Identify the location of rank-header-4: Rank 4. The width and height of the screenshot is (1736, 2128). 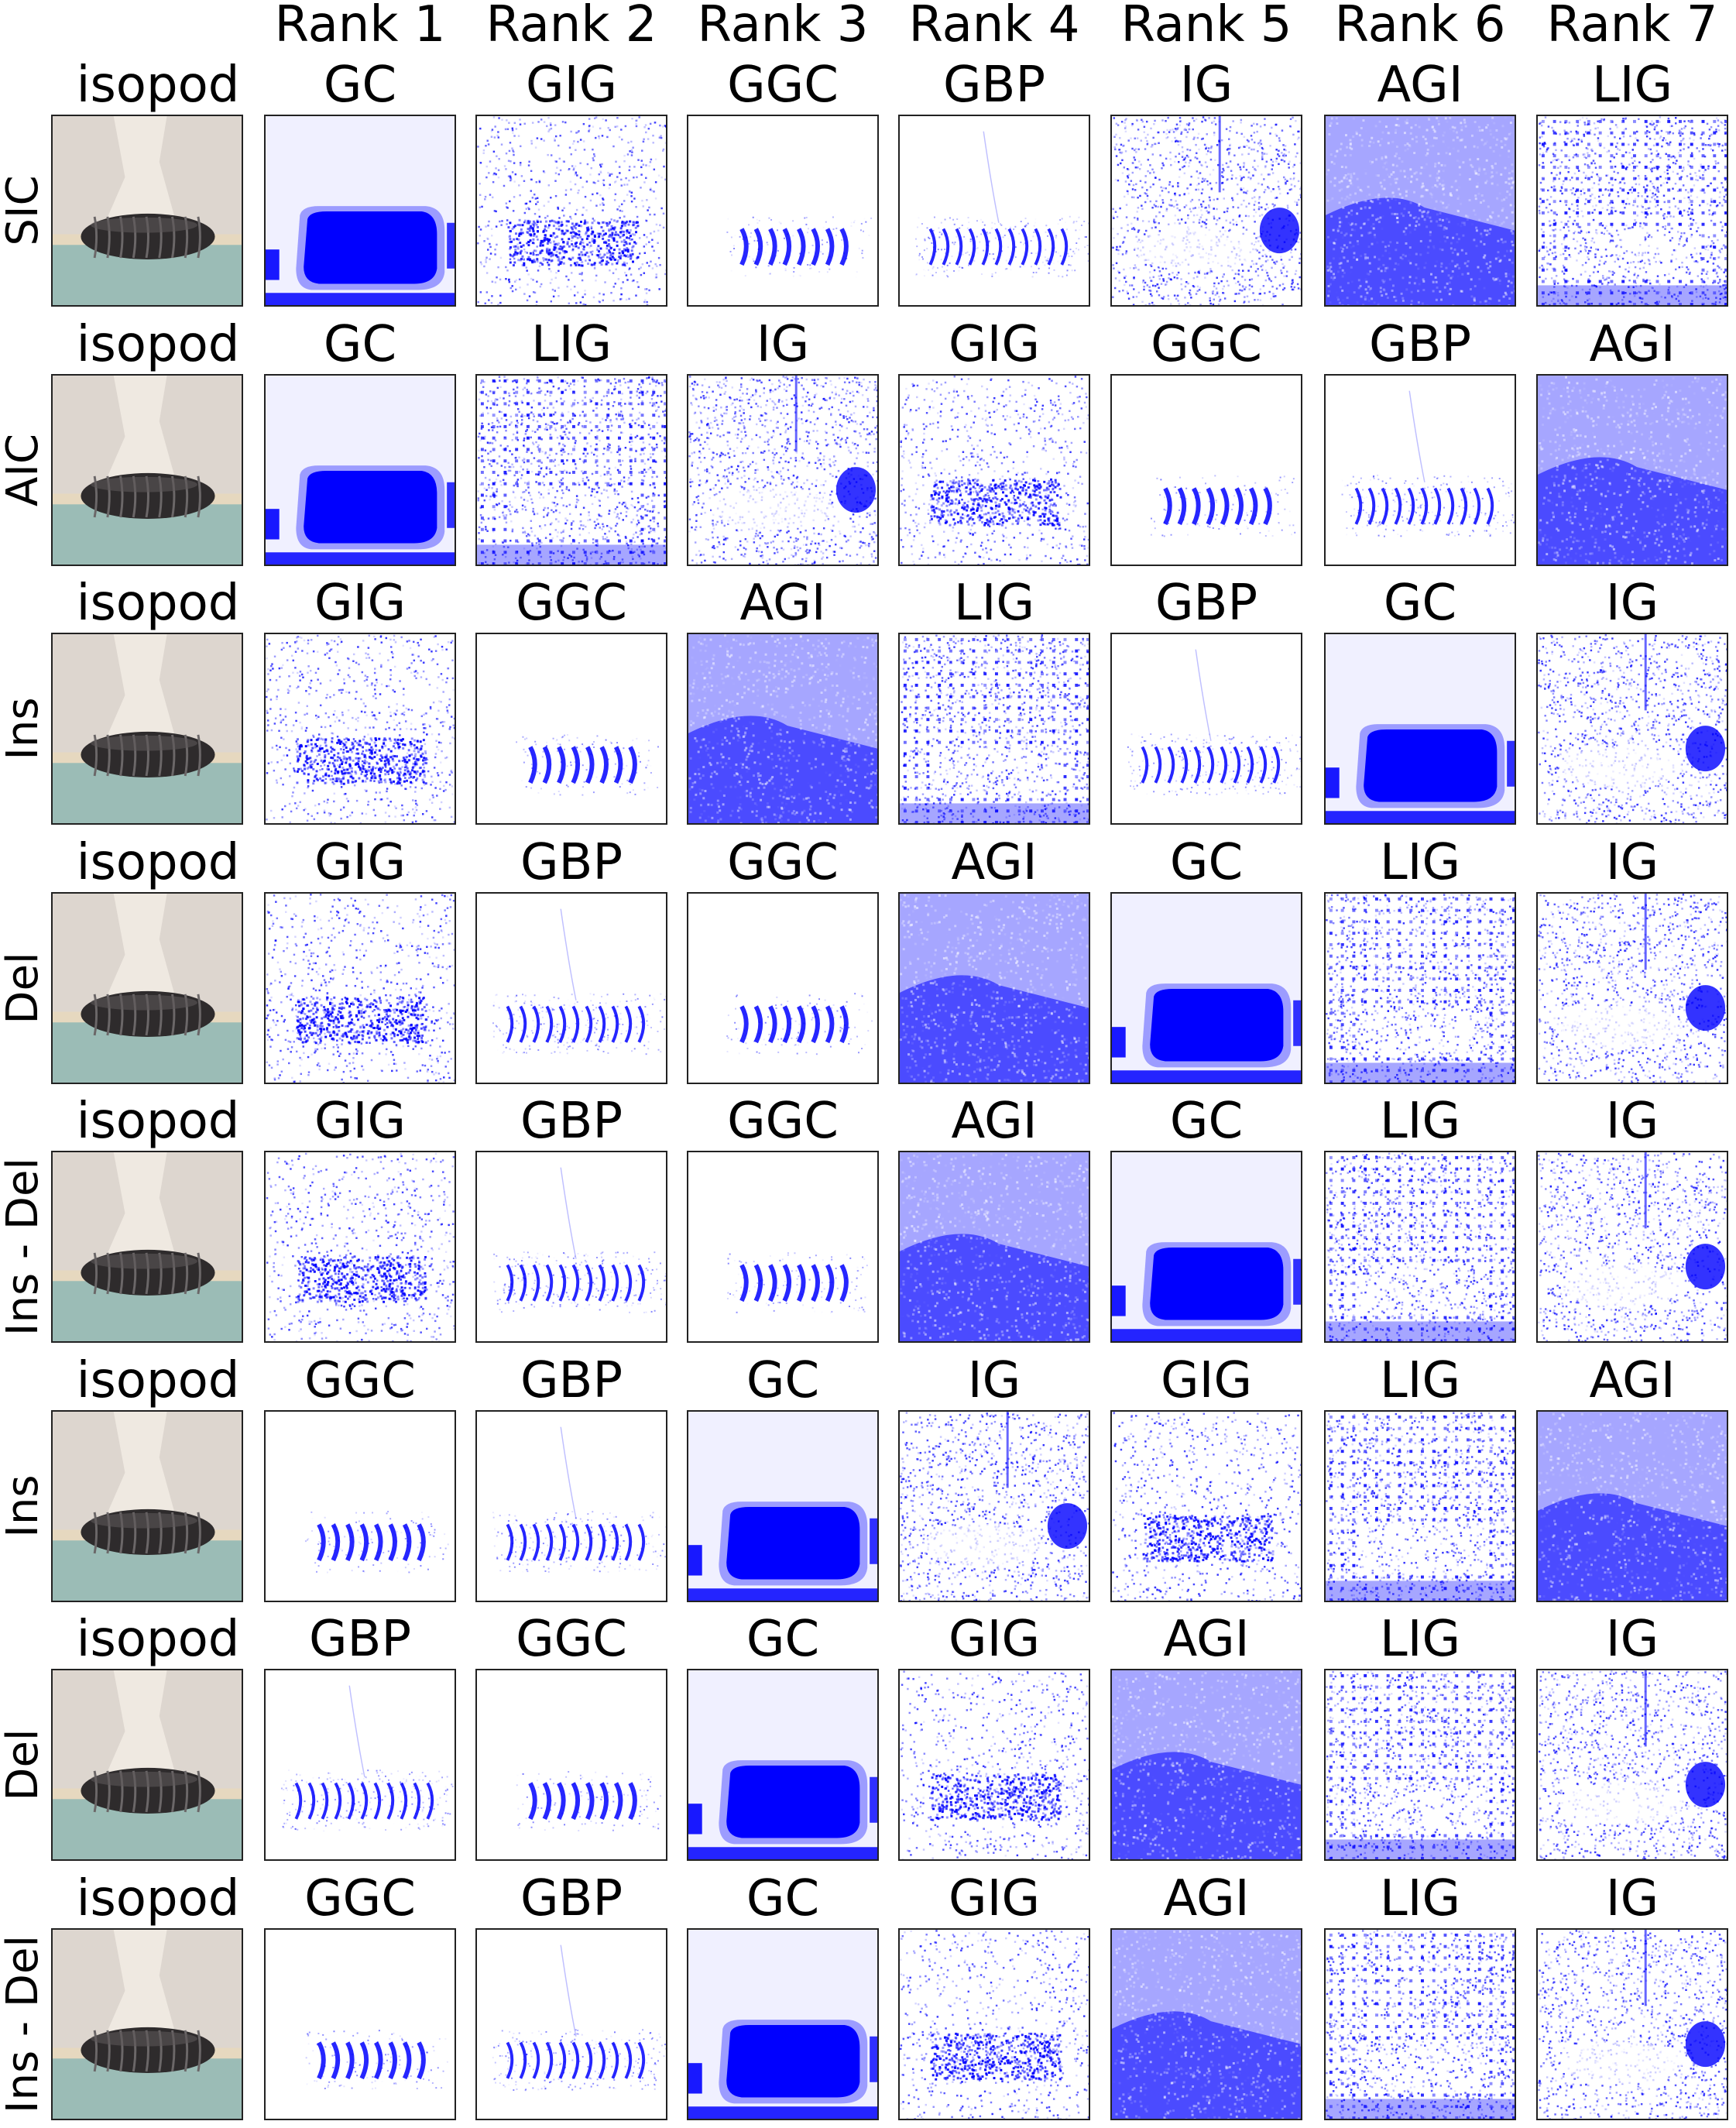
(995, 25).